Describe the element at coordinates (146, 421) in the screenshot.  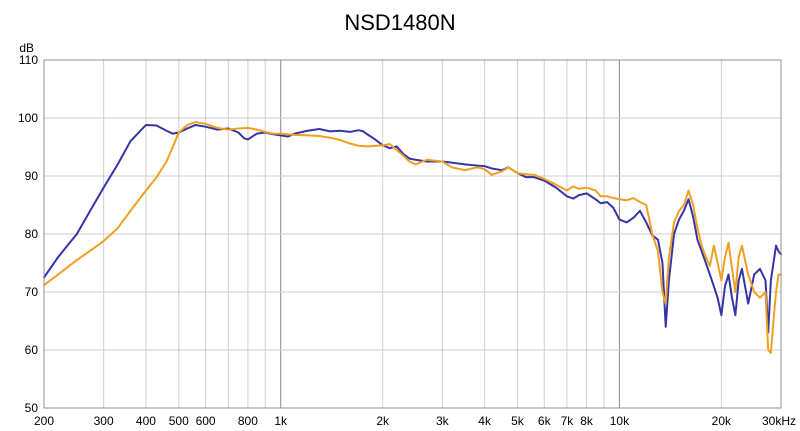
I see `x-tick-label: 400` at that location.